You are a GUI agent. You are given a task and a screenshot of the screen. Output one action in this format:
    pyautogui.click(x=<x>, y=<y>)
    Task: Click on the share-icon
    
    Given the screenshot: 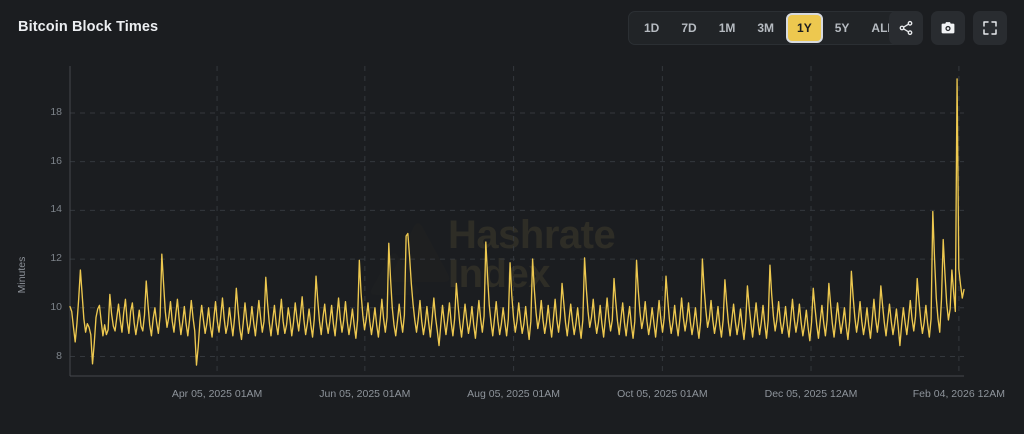 What is the action you would take?
    pyautogui.click(x=906, y=28)
    